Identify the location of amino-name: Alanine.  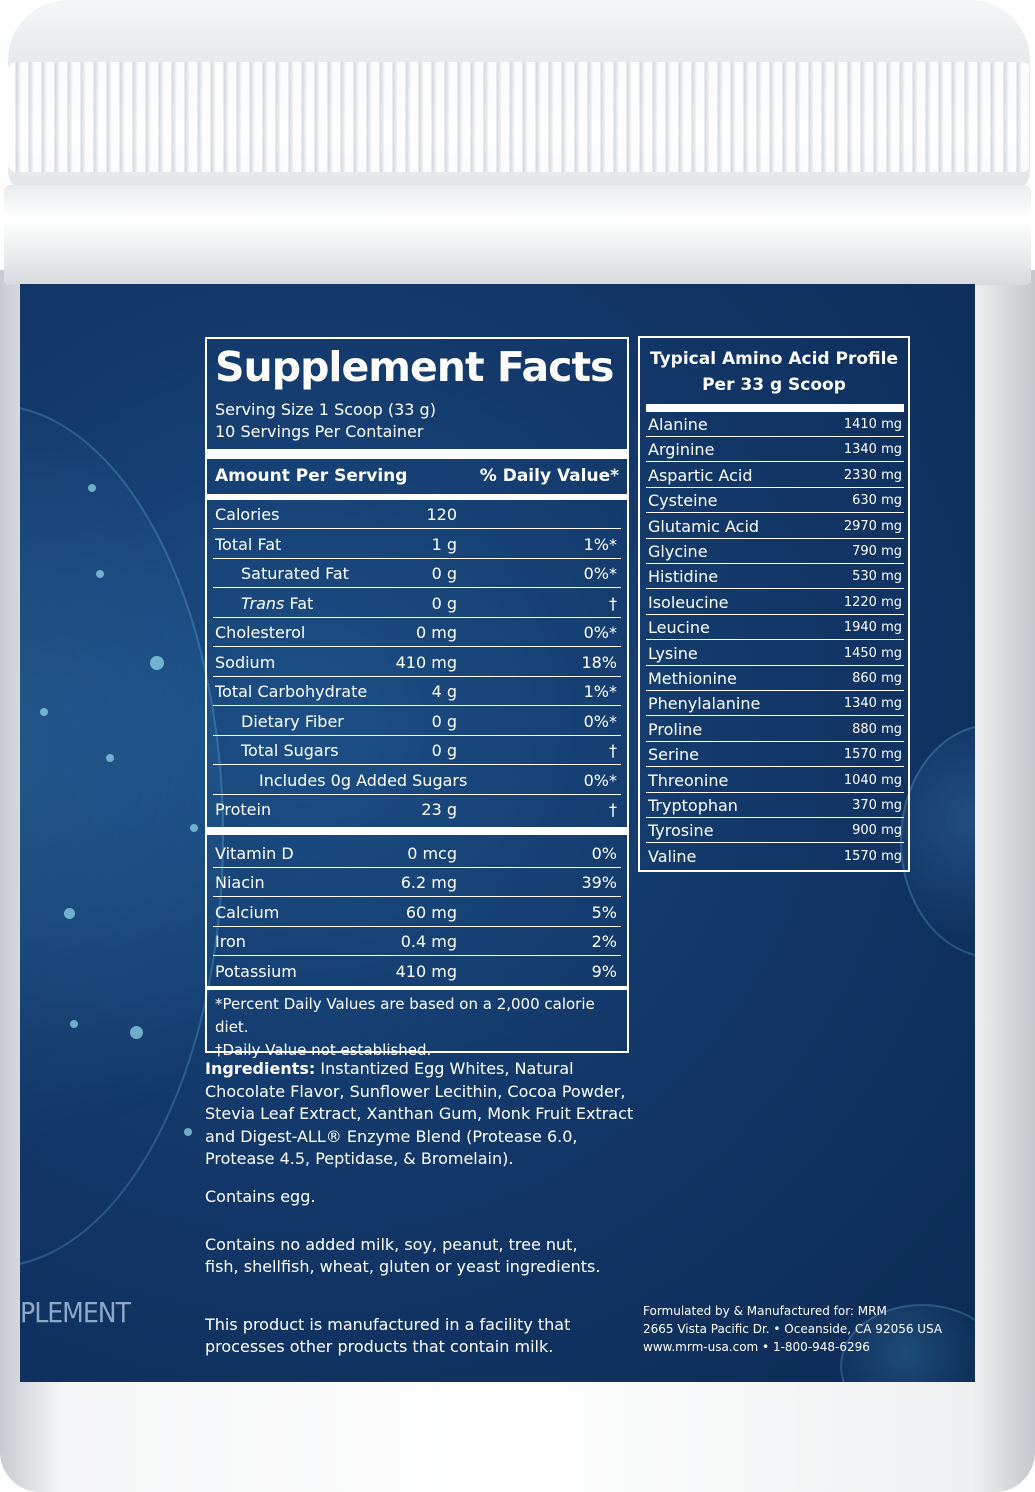
(678, 424).